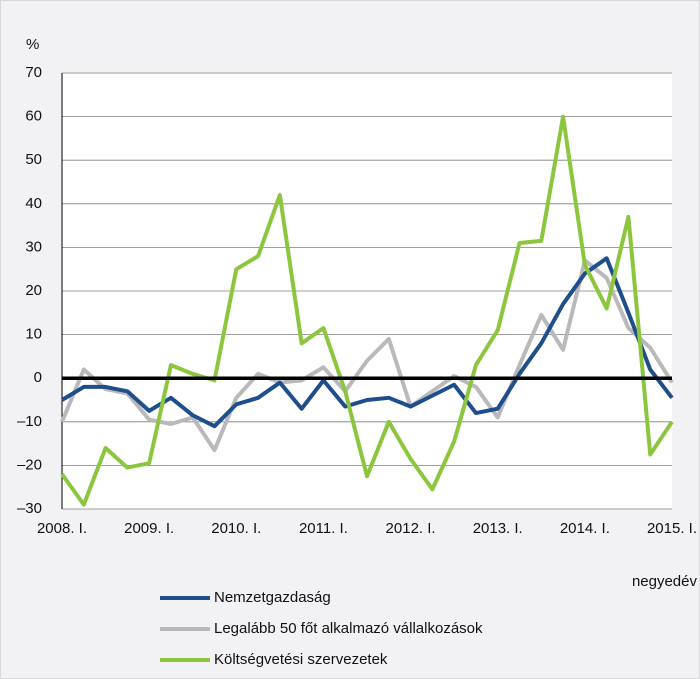  I want to click on x-tick-label: 2008. I., so click(62, 528).